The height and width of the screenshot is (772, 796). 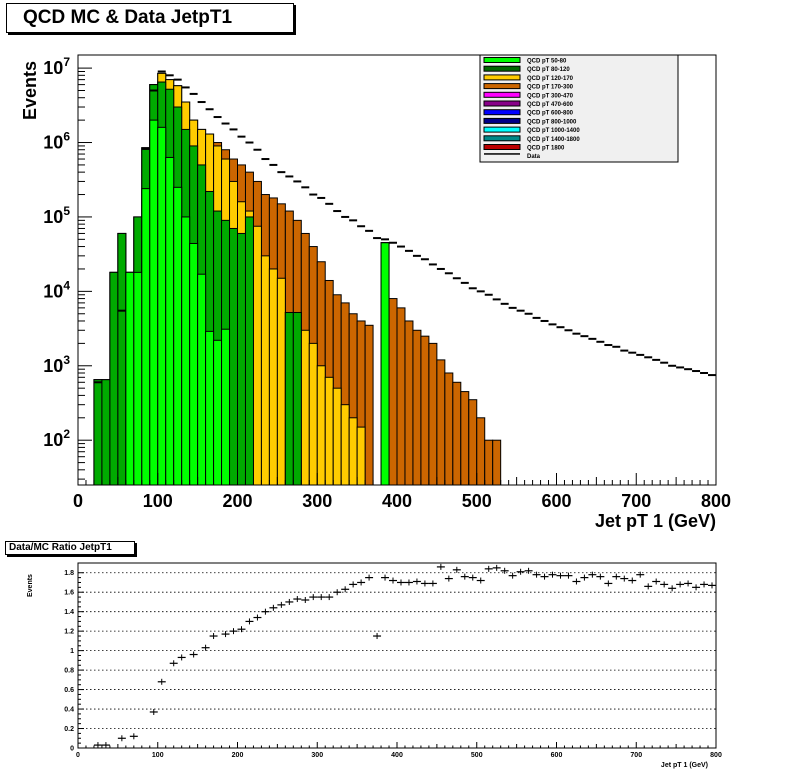 What do you see at coordinates (552, 122) in the screenshot?
I see `legend-label: QCD pT 800-1000` at bounding box center [552, 122].